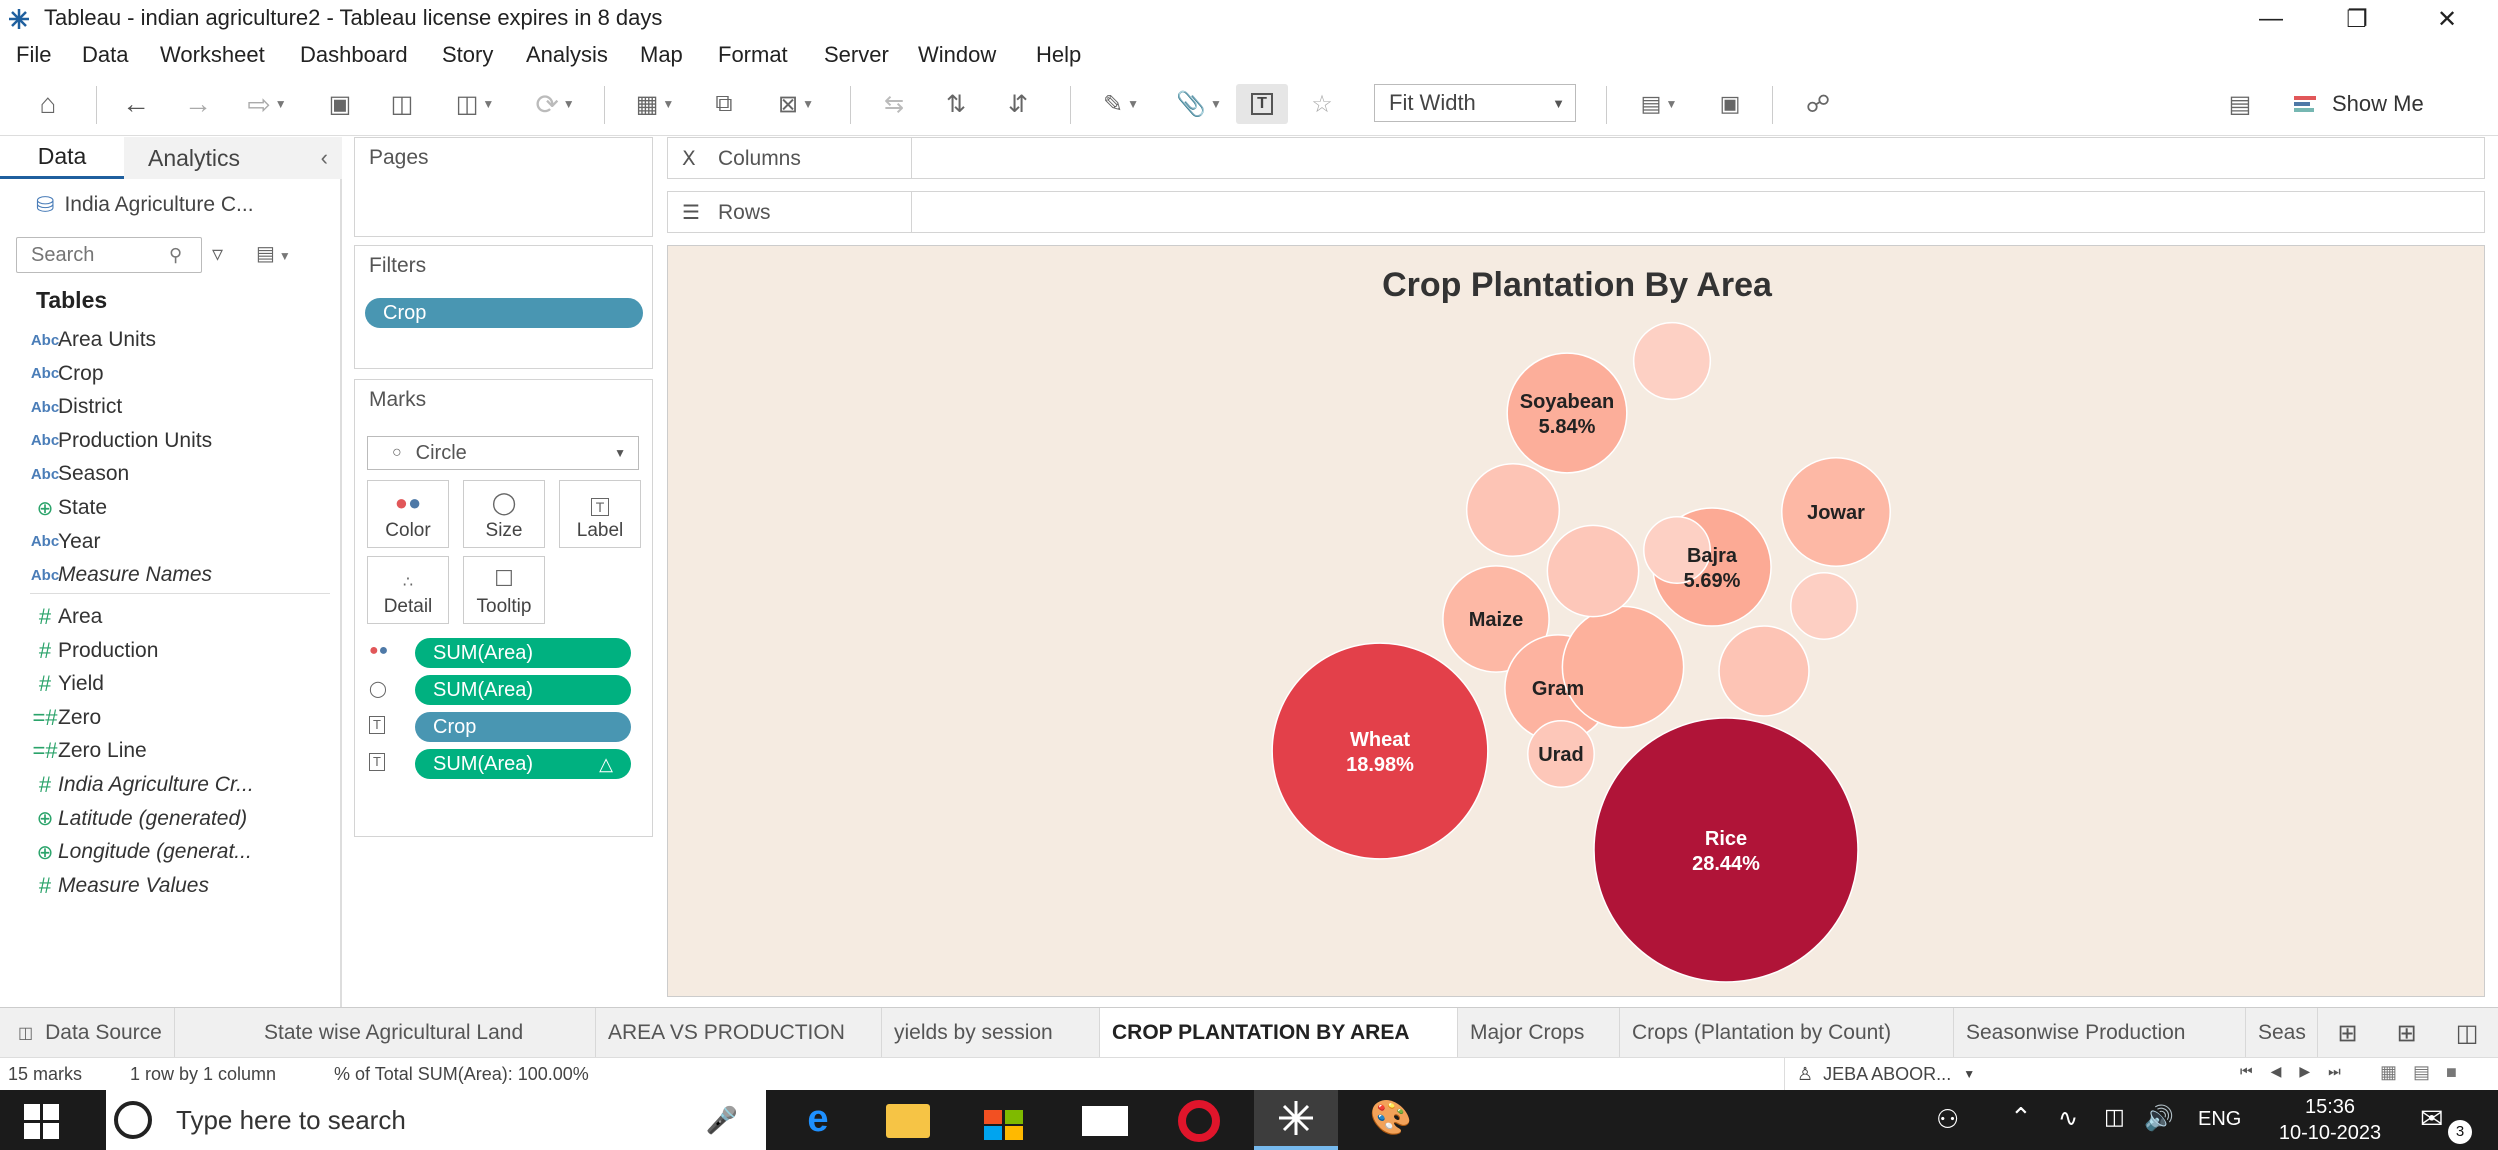 The height and width of the screenshot is (1150, 2498). I want to click on notifications-icon: ✉, so click(2432, 1118).